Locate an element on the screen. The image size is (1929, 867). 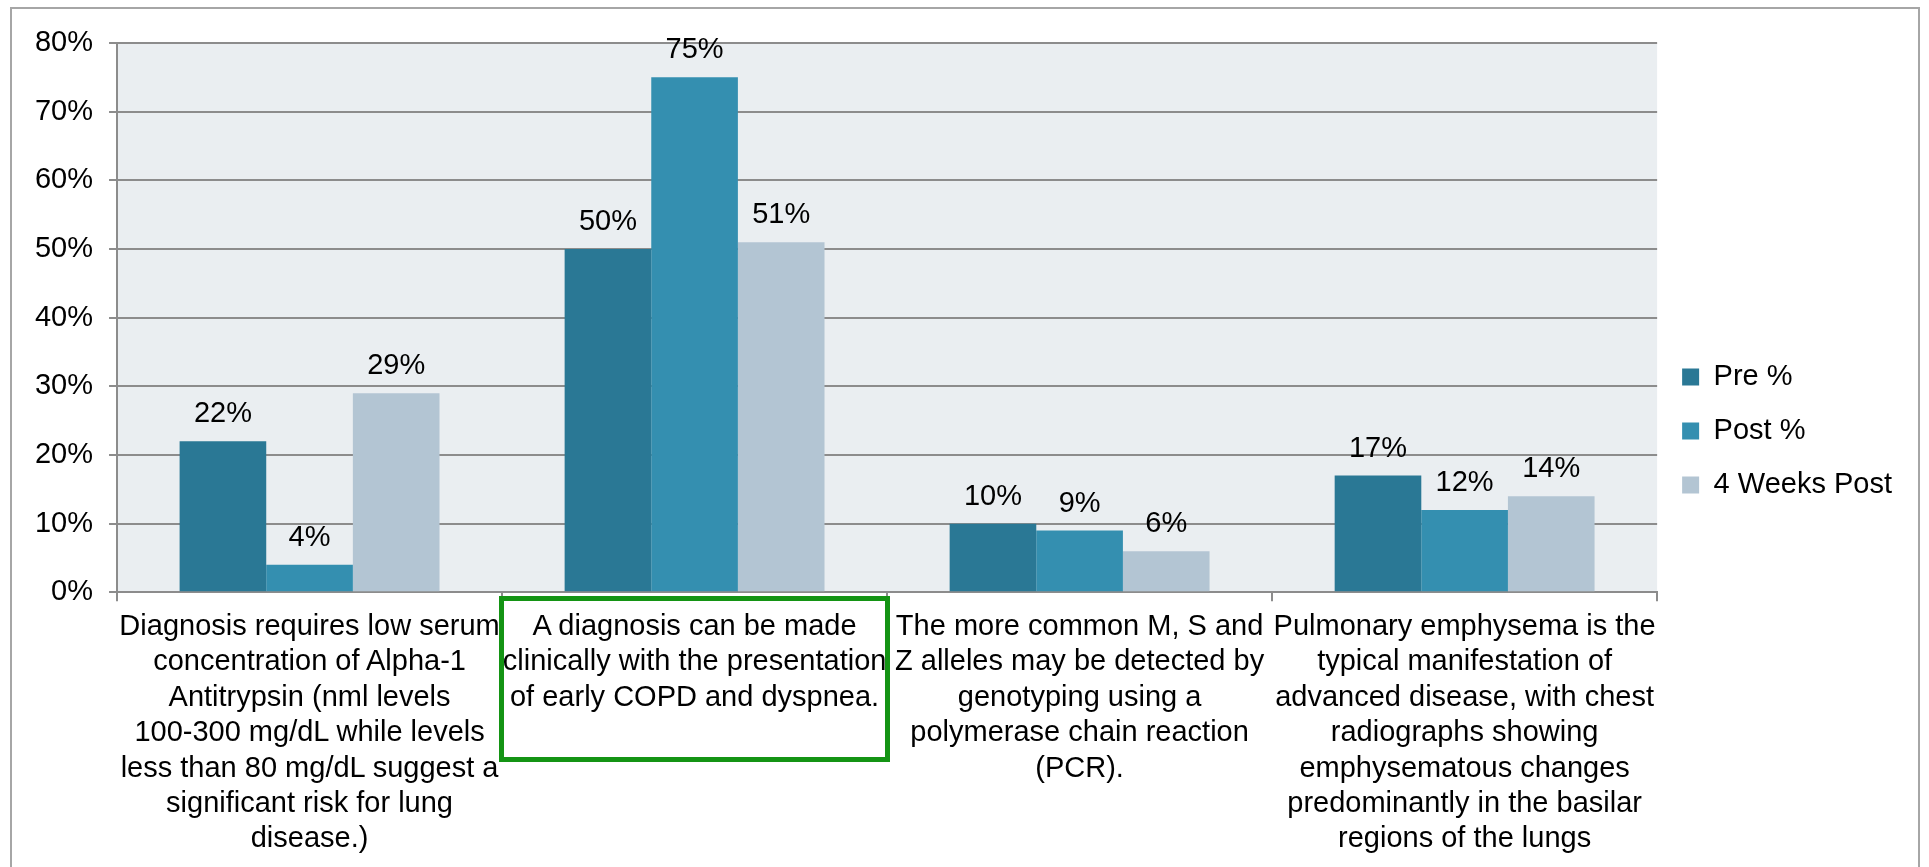
data-label: 17% is located at coordinates (1378, 446).